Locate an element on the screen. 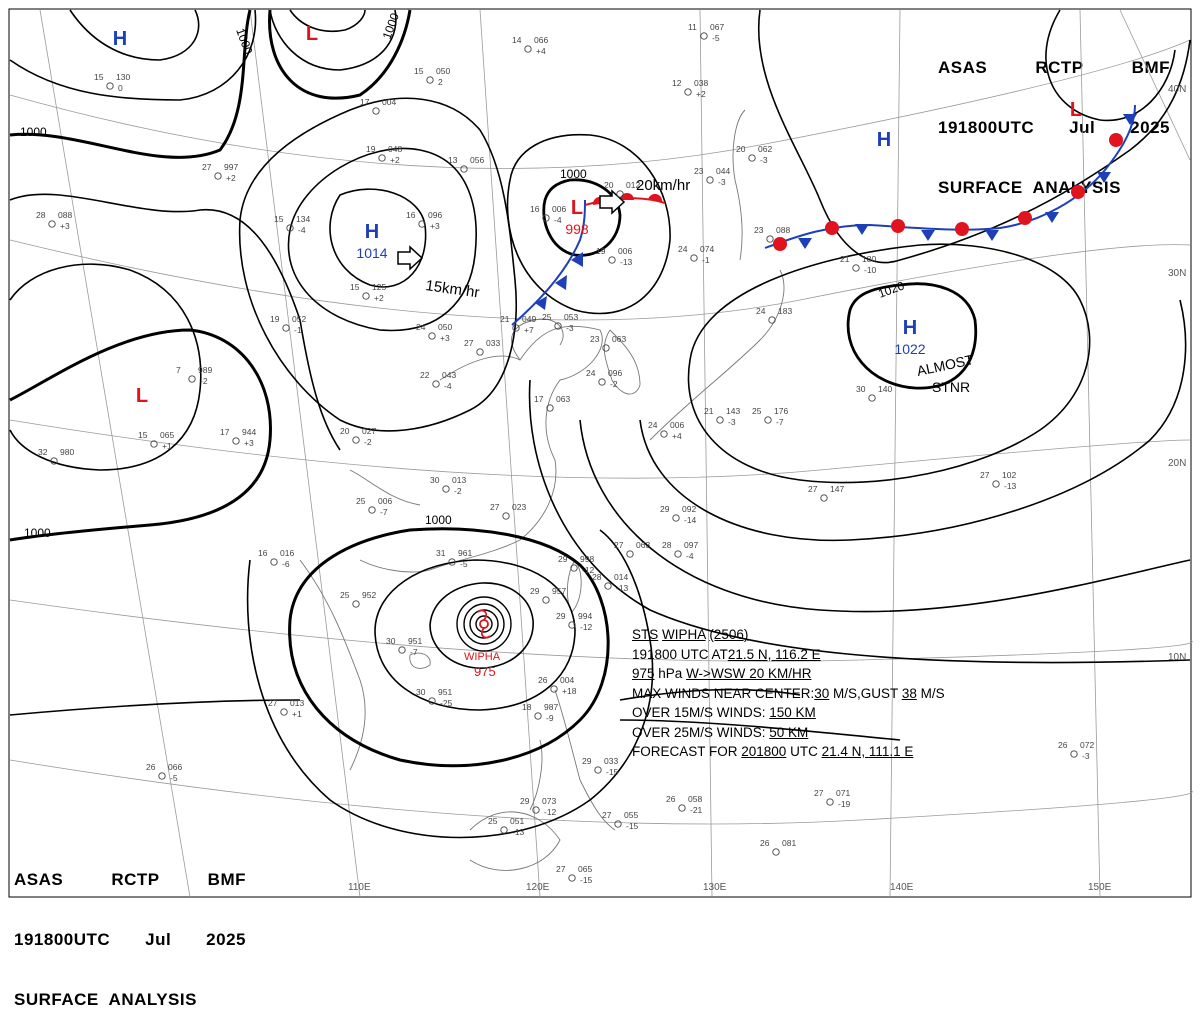 This screenshot has height=1030, width=1200. station-temp: 12 is located at coordinates (677, 83).